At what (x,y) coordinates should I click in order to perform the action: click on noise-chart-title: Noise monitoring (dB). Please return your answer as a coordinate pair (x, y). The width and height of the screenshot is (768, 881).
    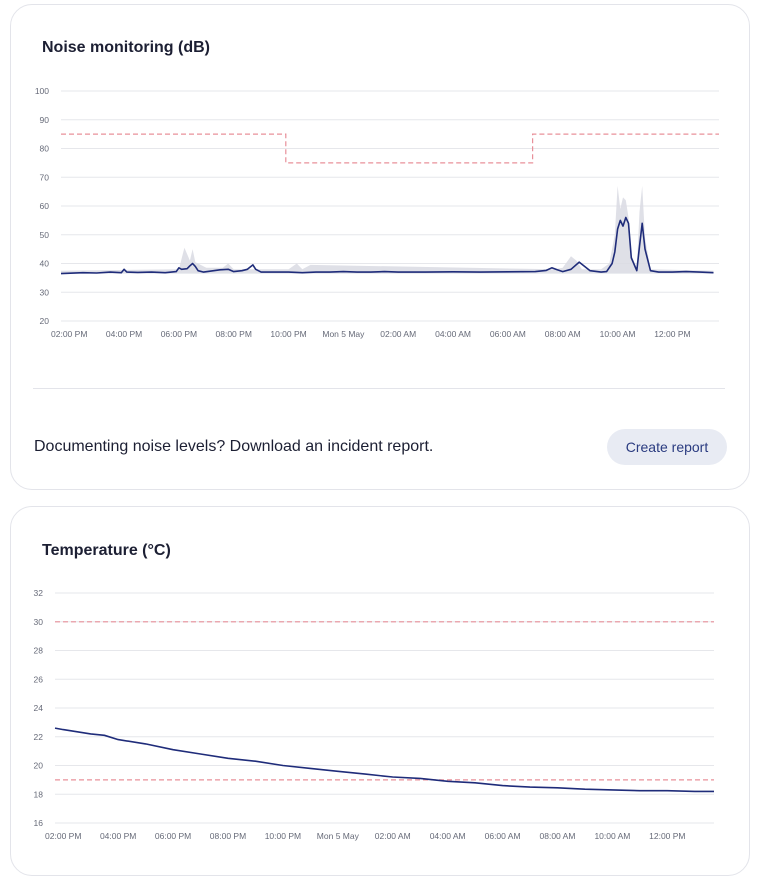
    Looking at the image, I should click on (126, 47).